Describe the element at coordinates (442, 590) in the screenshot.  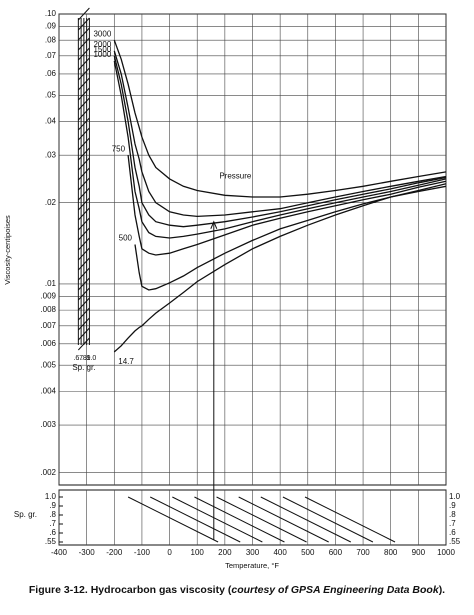
I see `caption-end: ).` at that location.